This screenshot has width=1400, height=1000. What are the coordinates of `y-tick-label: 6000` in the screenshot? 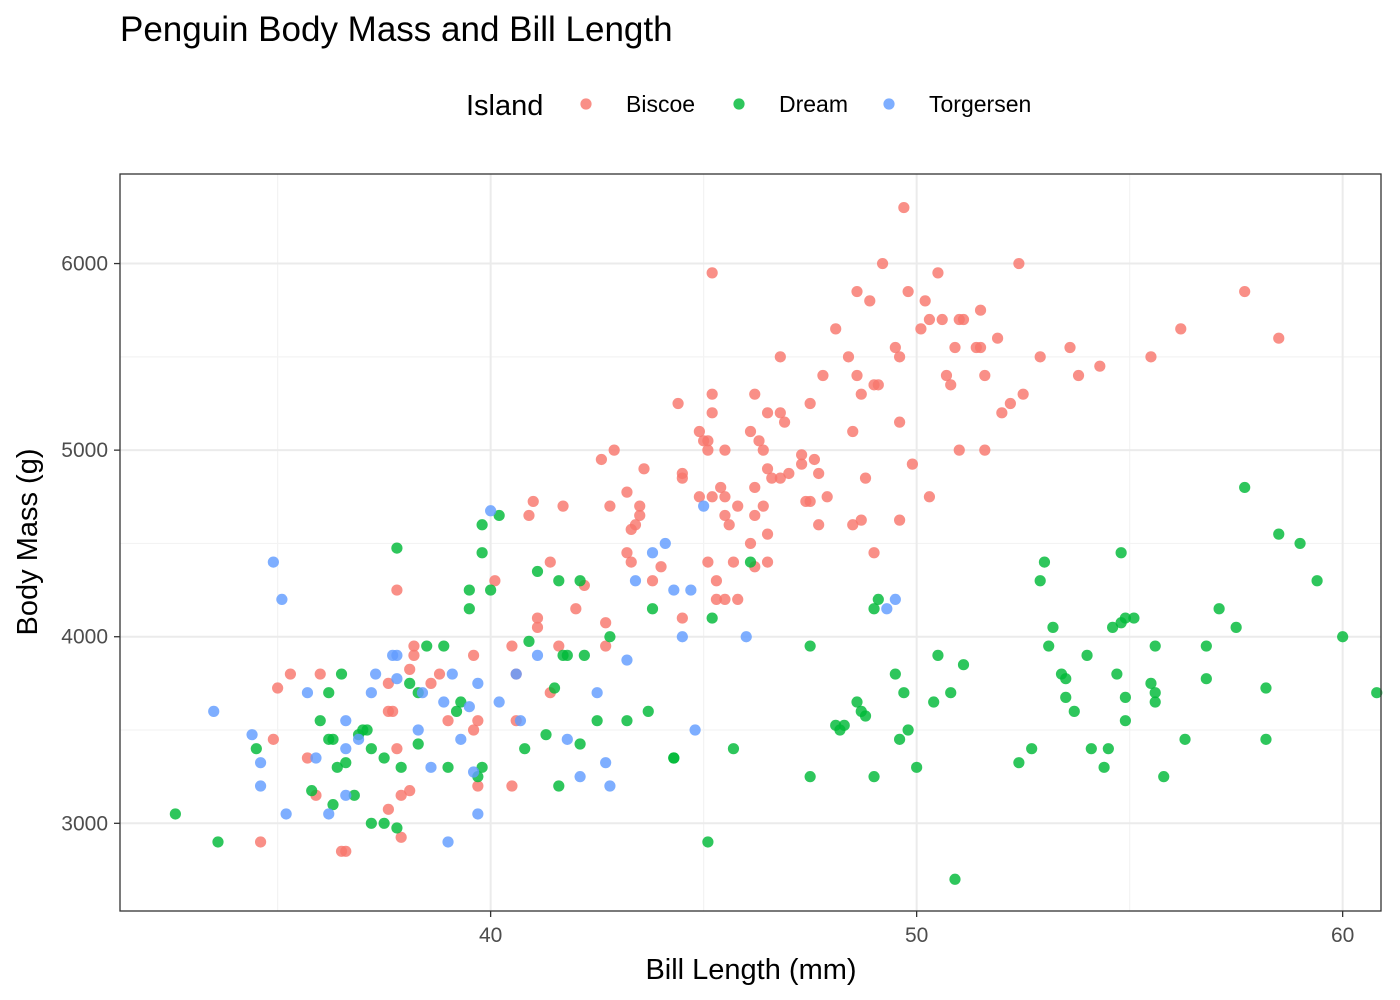 It's located at (84, 264).